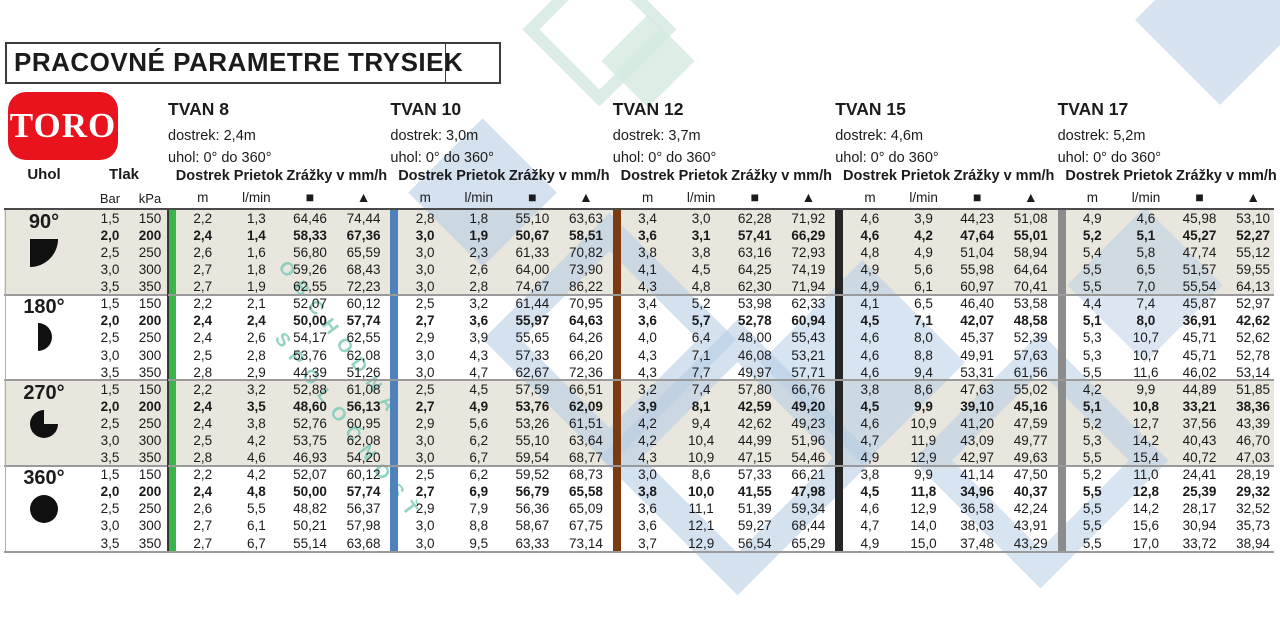 This screenshot has height=621, width=1280. I want to click on table-cell: 53,76, so click(310, 355).